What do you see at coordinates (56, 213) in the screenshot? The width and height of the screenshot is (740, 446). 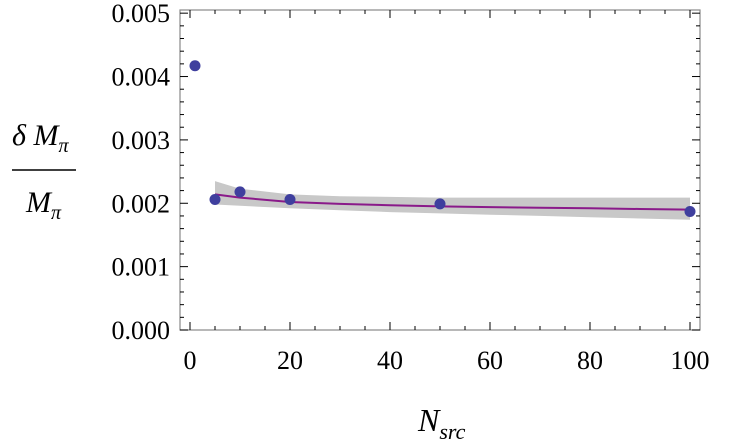 I see `y-label-denominator-sub: π` at bounding box center [56, 213].